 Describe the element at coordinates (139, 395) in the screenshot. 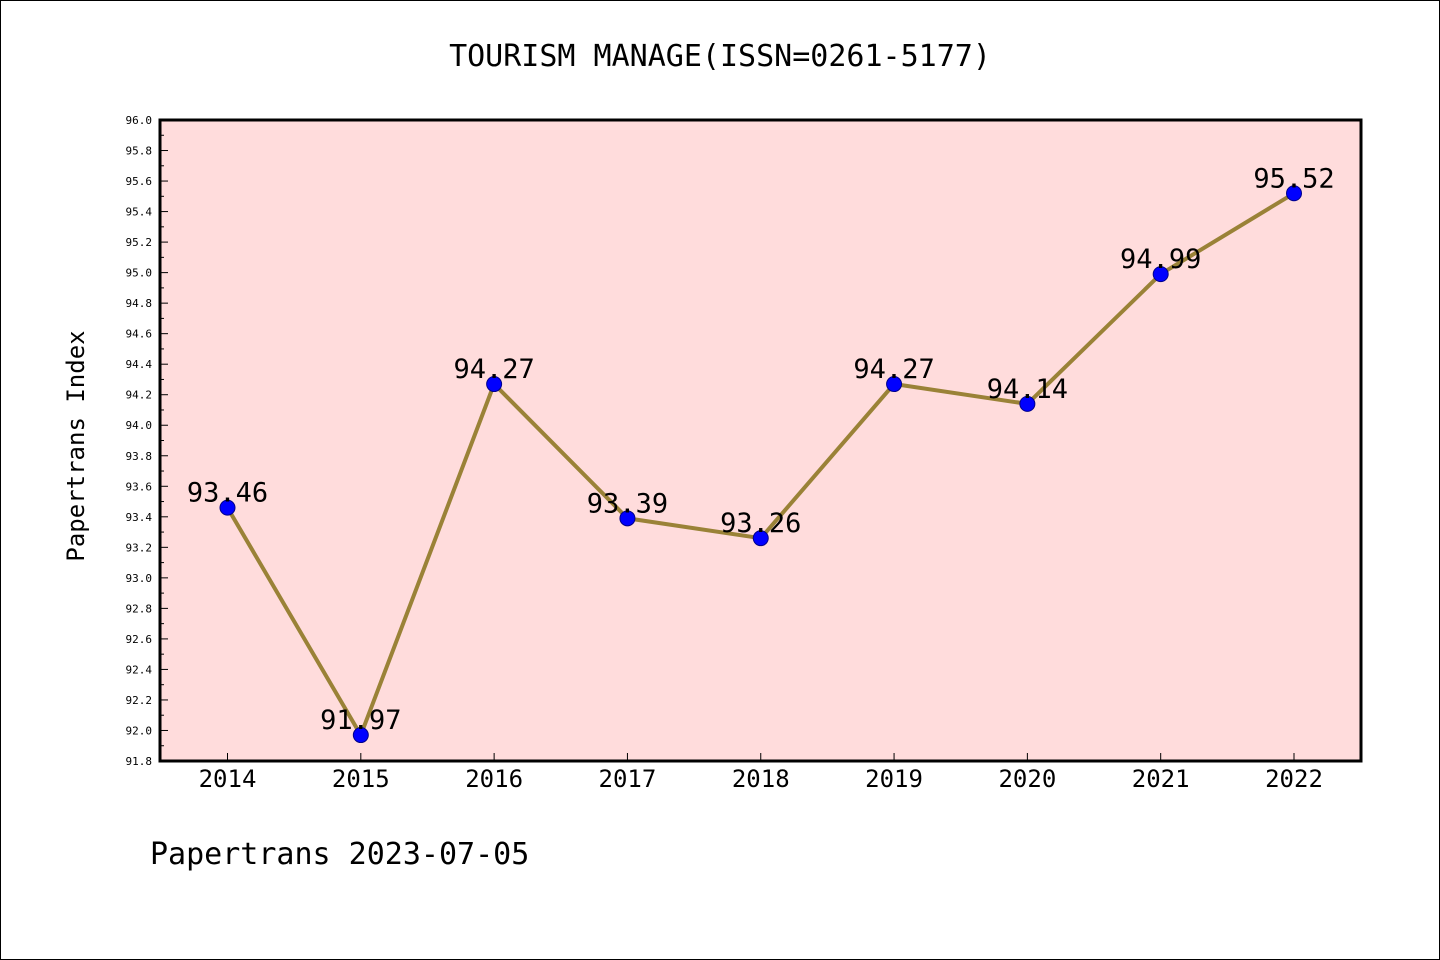

I see `y-tick-label: 94.2` at that location.